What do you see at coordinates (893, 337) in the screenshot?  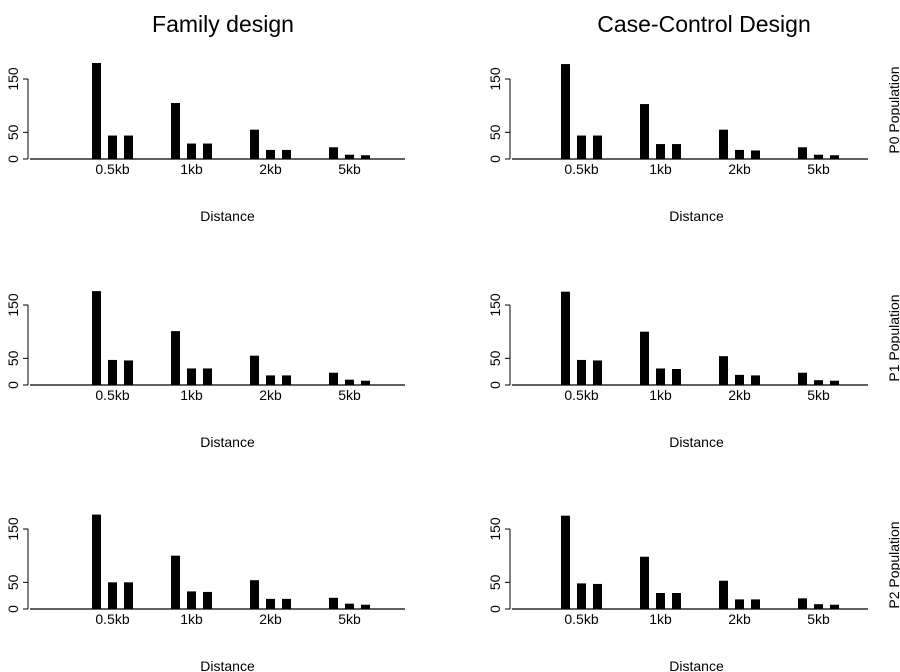 I see `row-label-p1: P1 Population` at bounding box center [893, 337].